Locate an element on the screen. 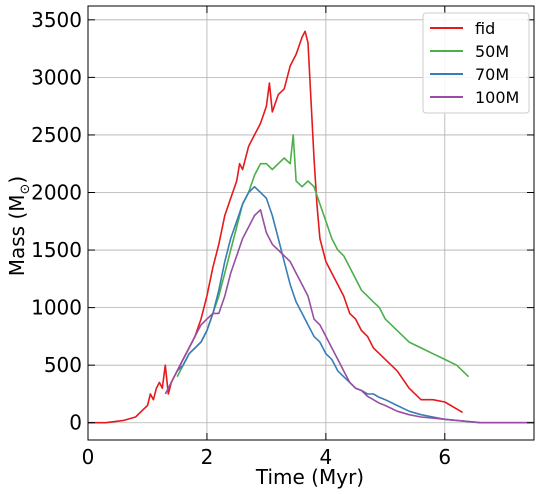 This screenshot has width=541, height=494. y-axis-label-close: ) is located at coordinates (17, 180).